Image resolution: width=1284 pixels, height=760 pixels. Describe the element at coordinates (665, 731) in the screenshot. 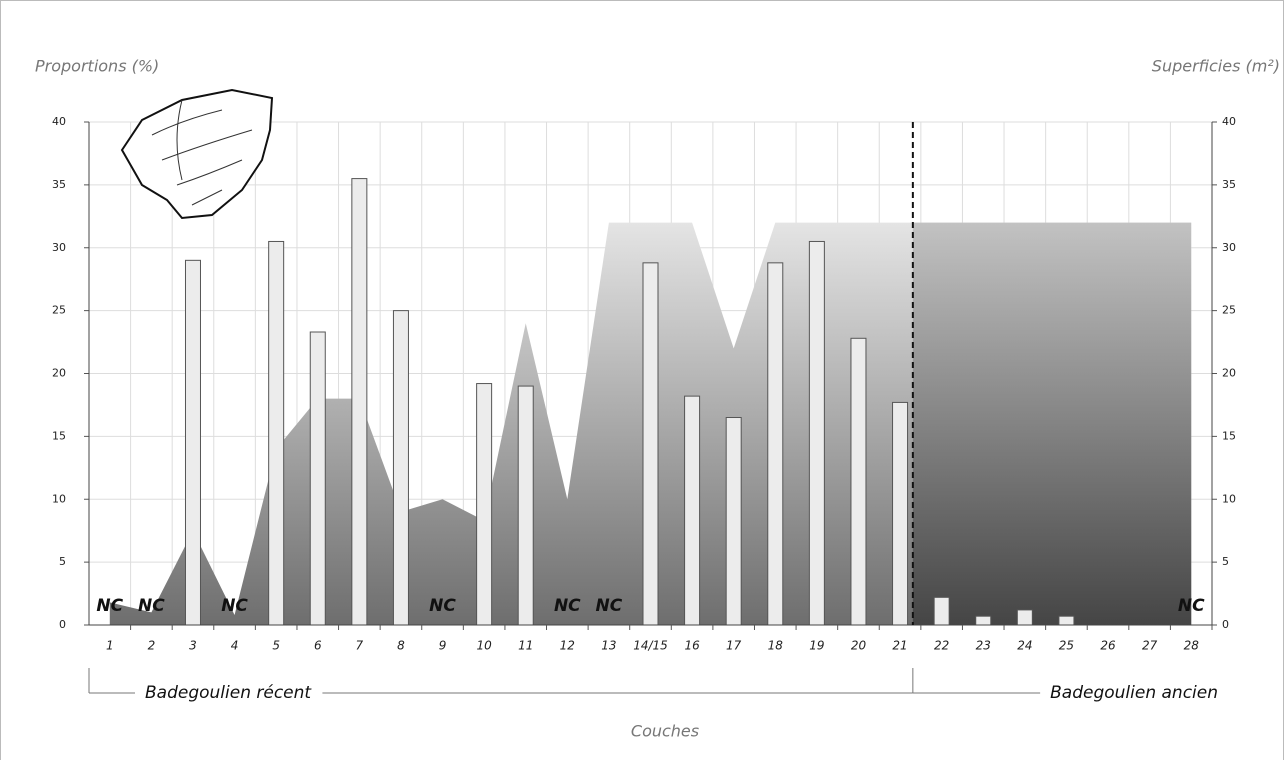

I see `x-axis-title: Couches` at that location.